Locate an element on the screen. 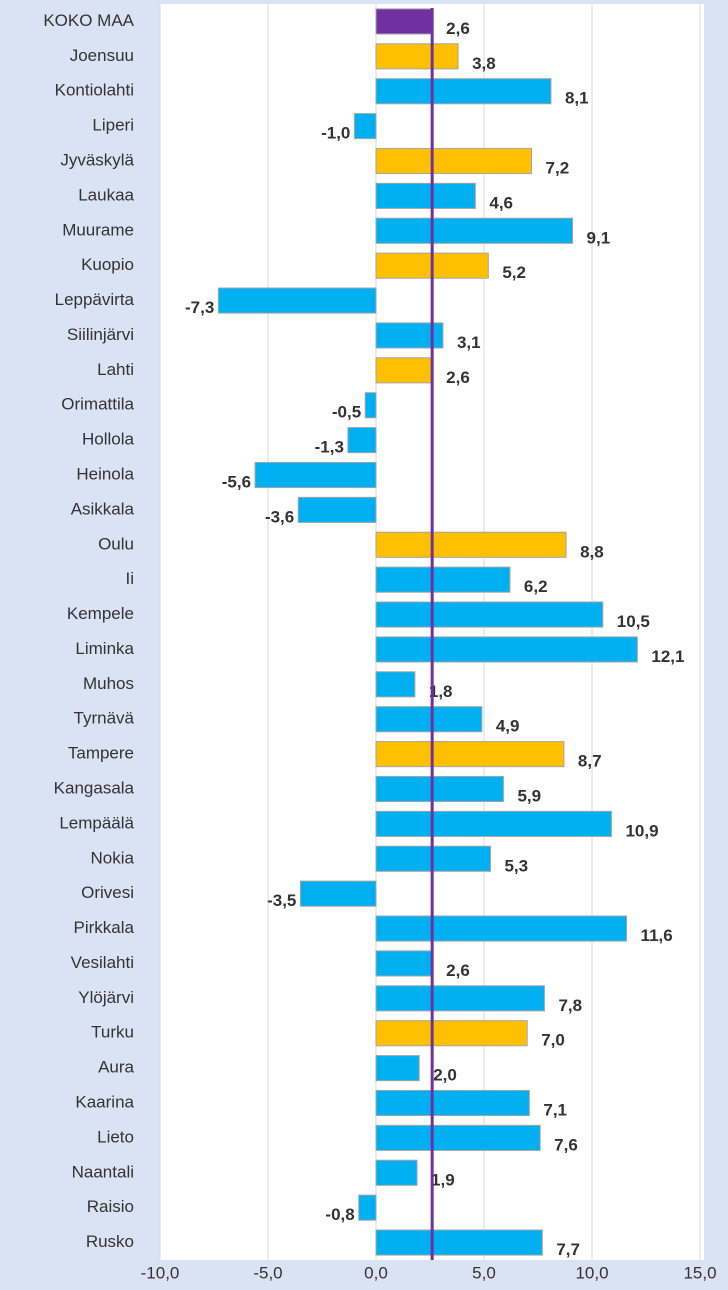 This screenshot has height=1290, width=728. y-tick-label: Orivesi is located at coordinates (107, 892).